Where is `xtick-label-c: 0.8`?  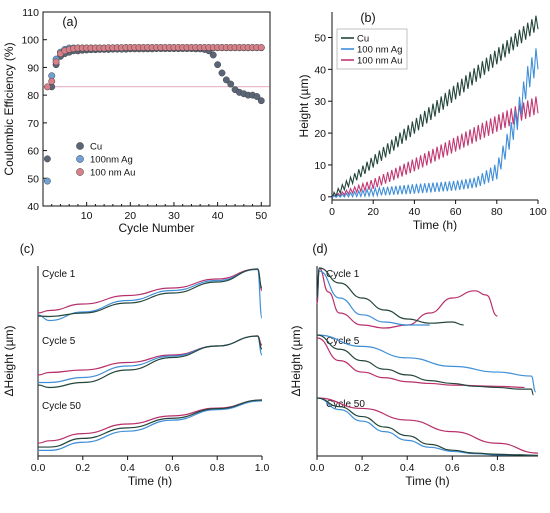 xtick-label-c: 0.8 is located at coordinates (217, 468).